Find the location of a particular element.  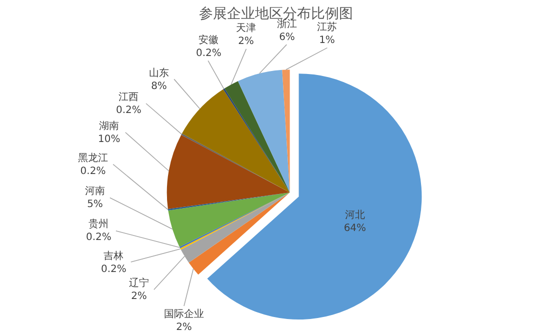

data-label: 10% is located at coordinates (109, 139).